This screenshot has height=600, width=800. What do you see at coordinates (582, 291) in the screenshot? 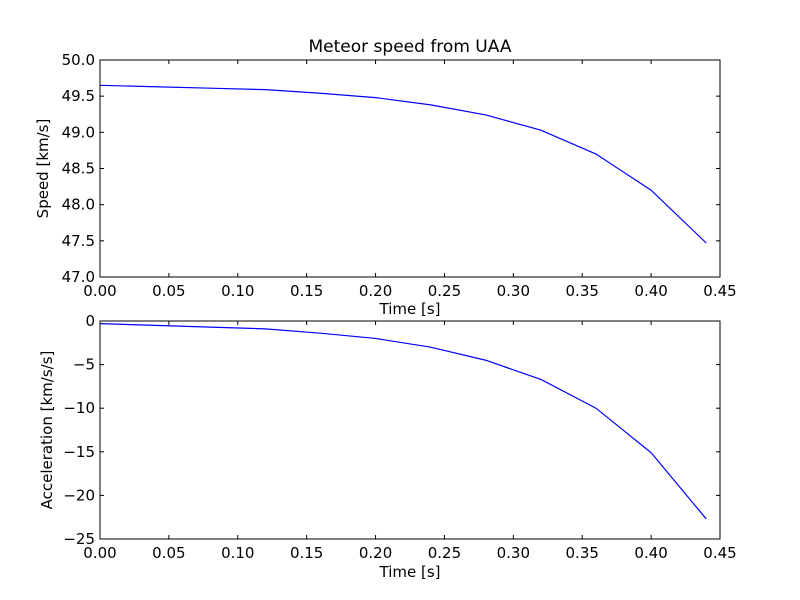
I see `speed-x-tick-label: 0.35` at bounding box center [582, 291].